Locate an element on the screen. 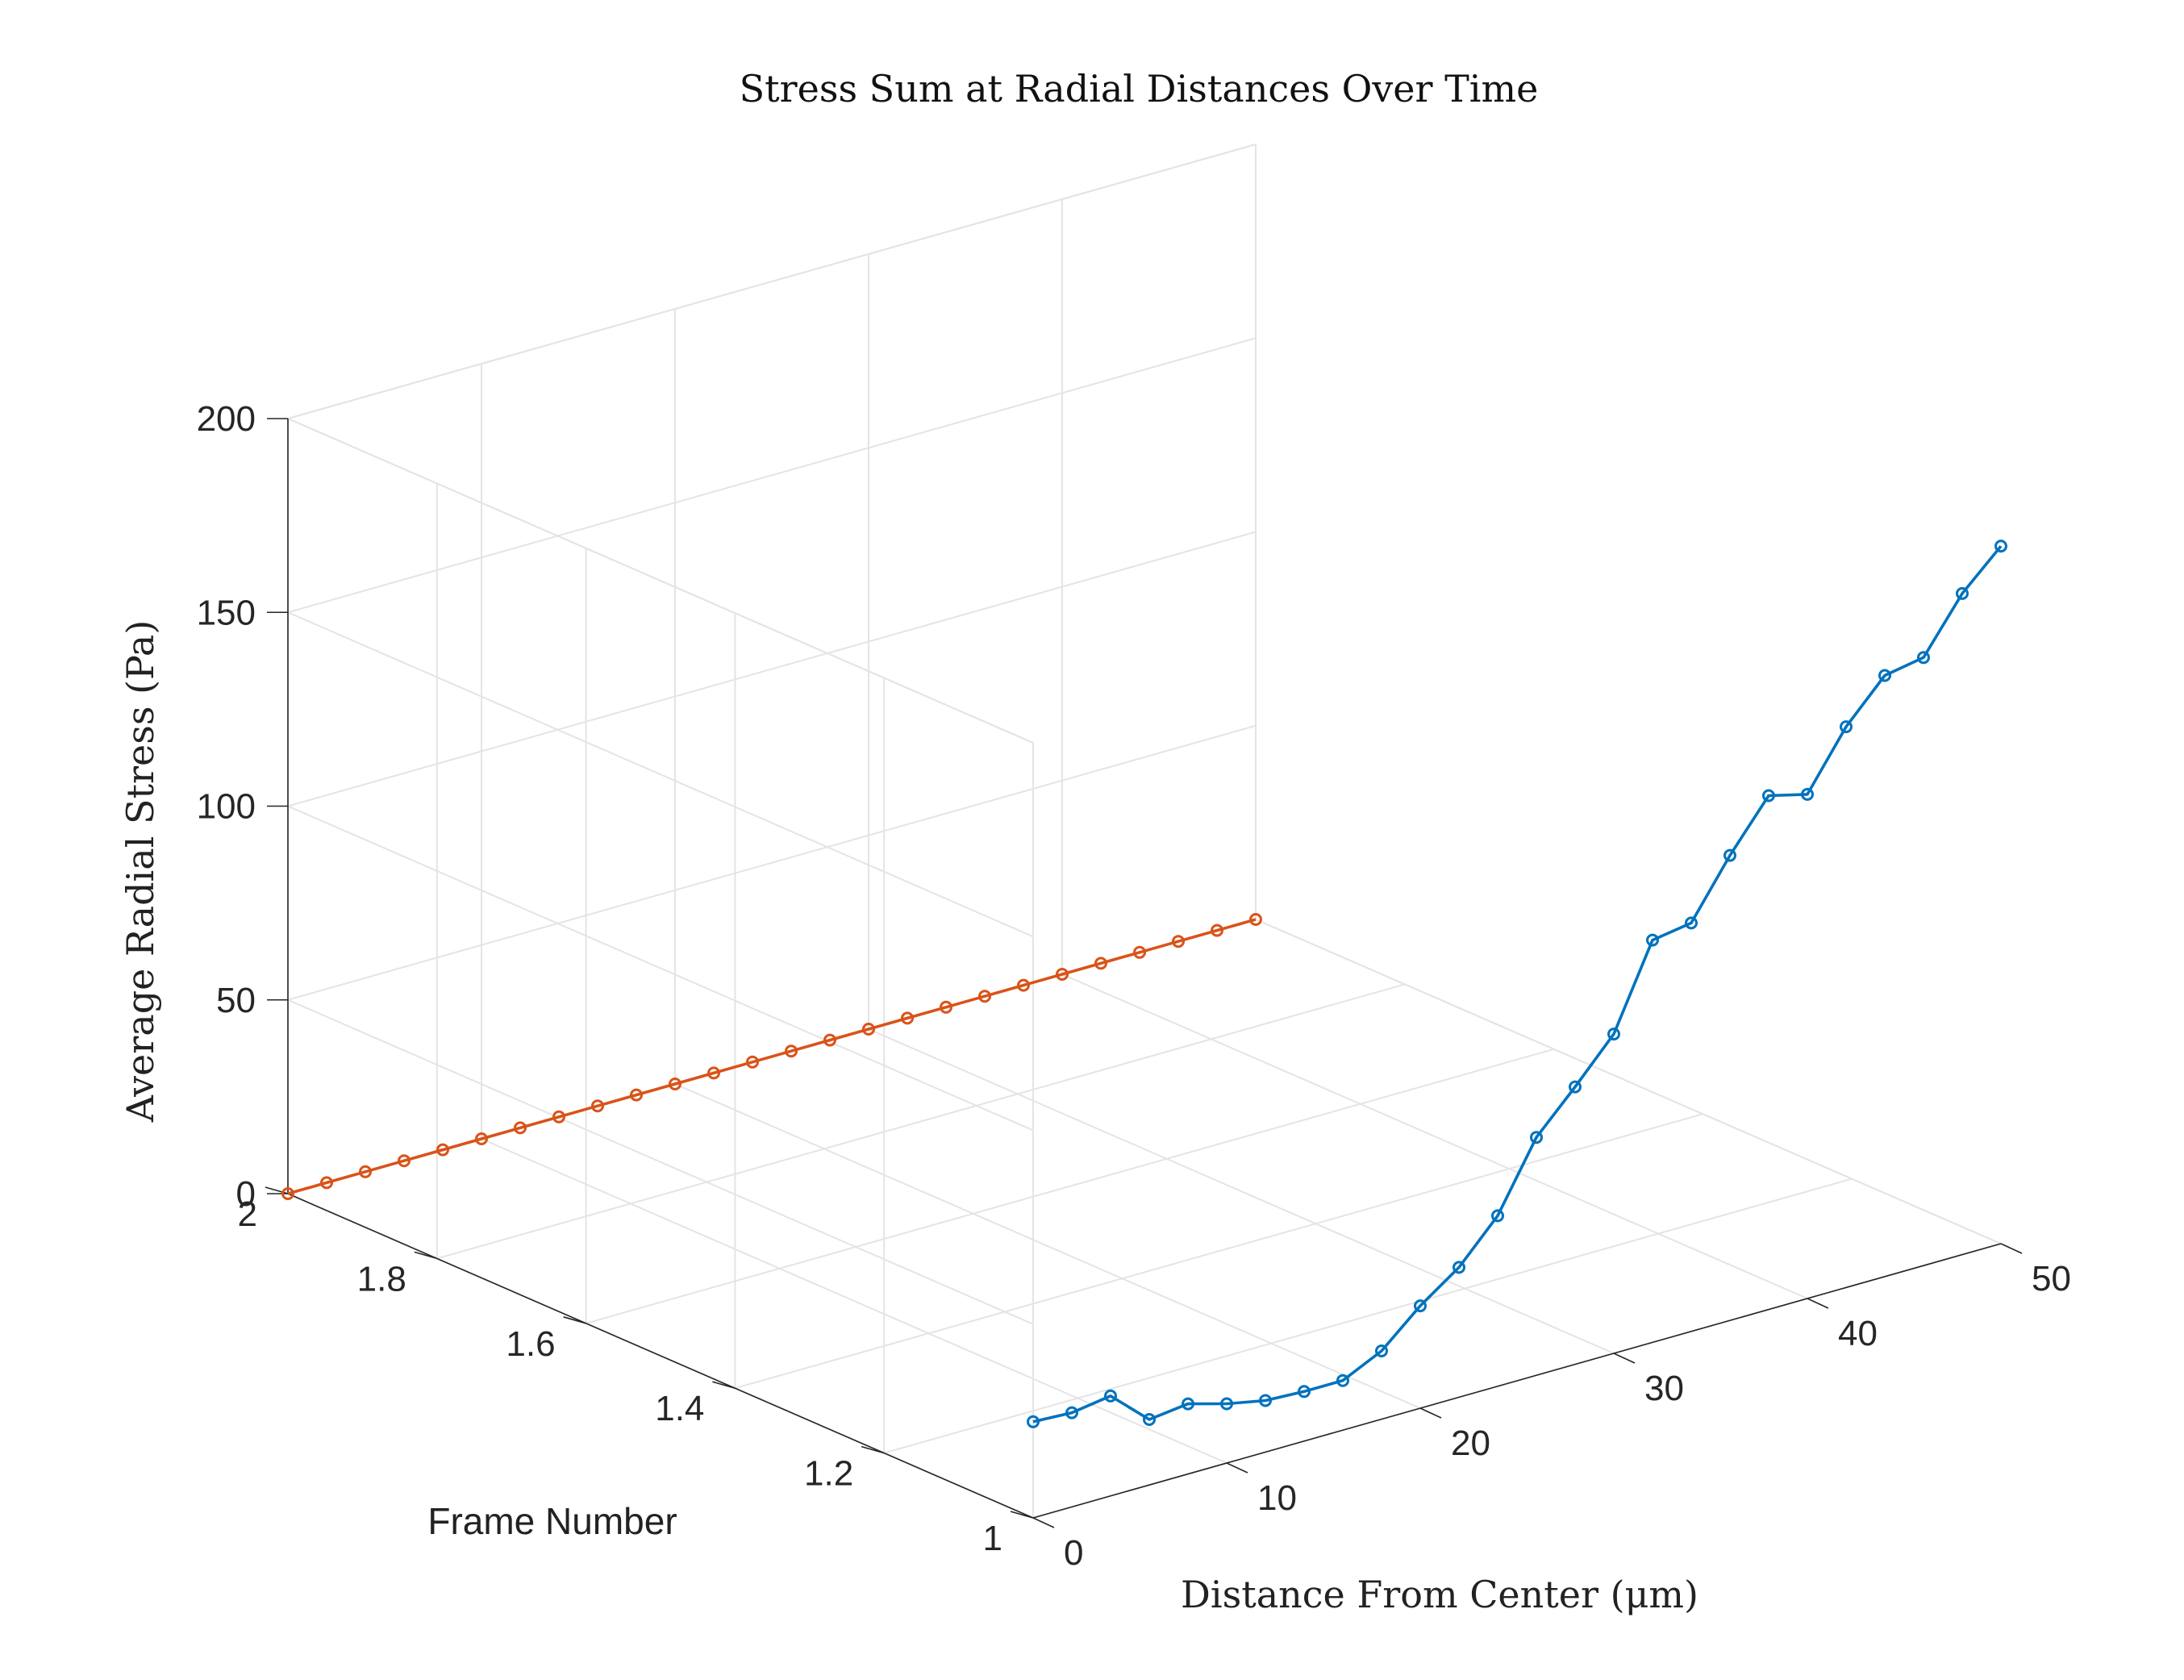 The image size is (2184, 1680). y-tick-label: 2 is located at coordinates (248, 1214).